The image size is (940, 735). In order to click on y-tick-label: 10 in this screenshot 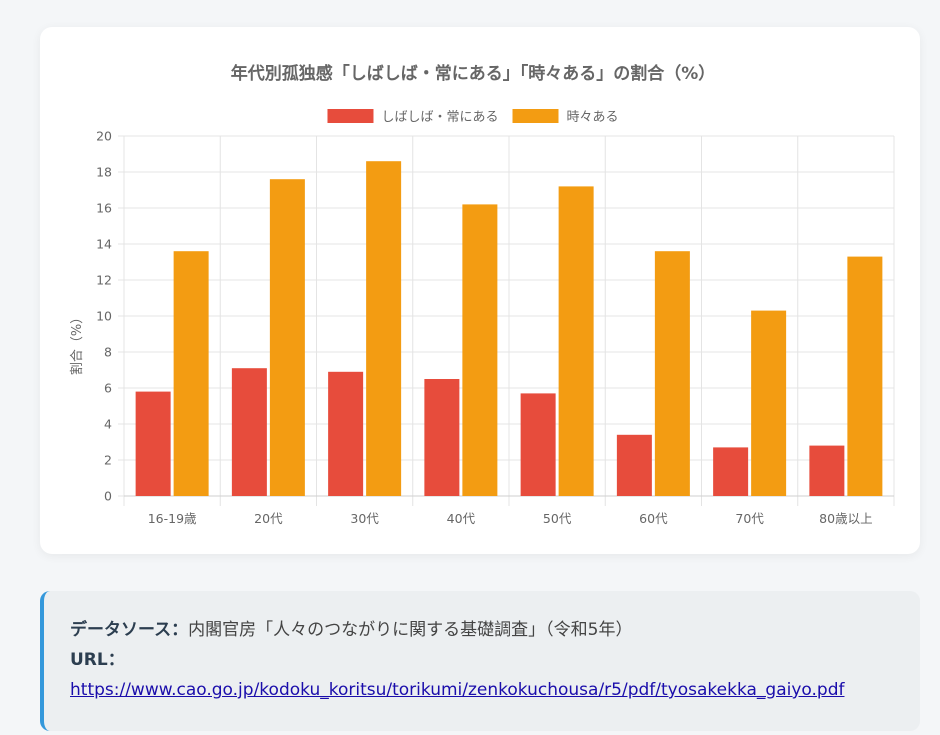, I will do `click(104, 316)`.